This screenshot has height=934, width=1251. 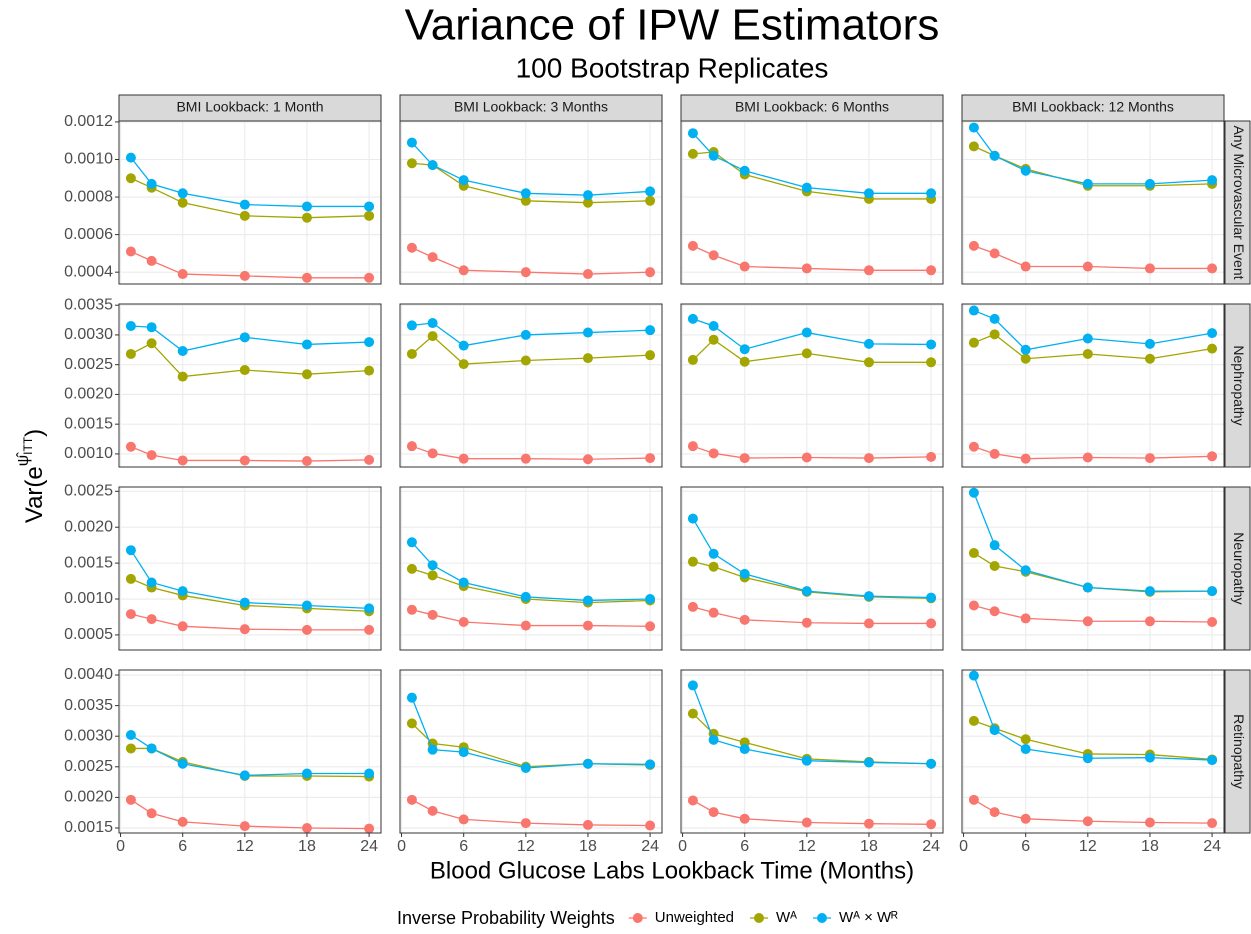 What do you see at coordinates (694, 917) in the screenshot?
I see `legend-label: Unweighted` at bounding box center [694, 917].